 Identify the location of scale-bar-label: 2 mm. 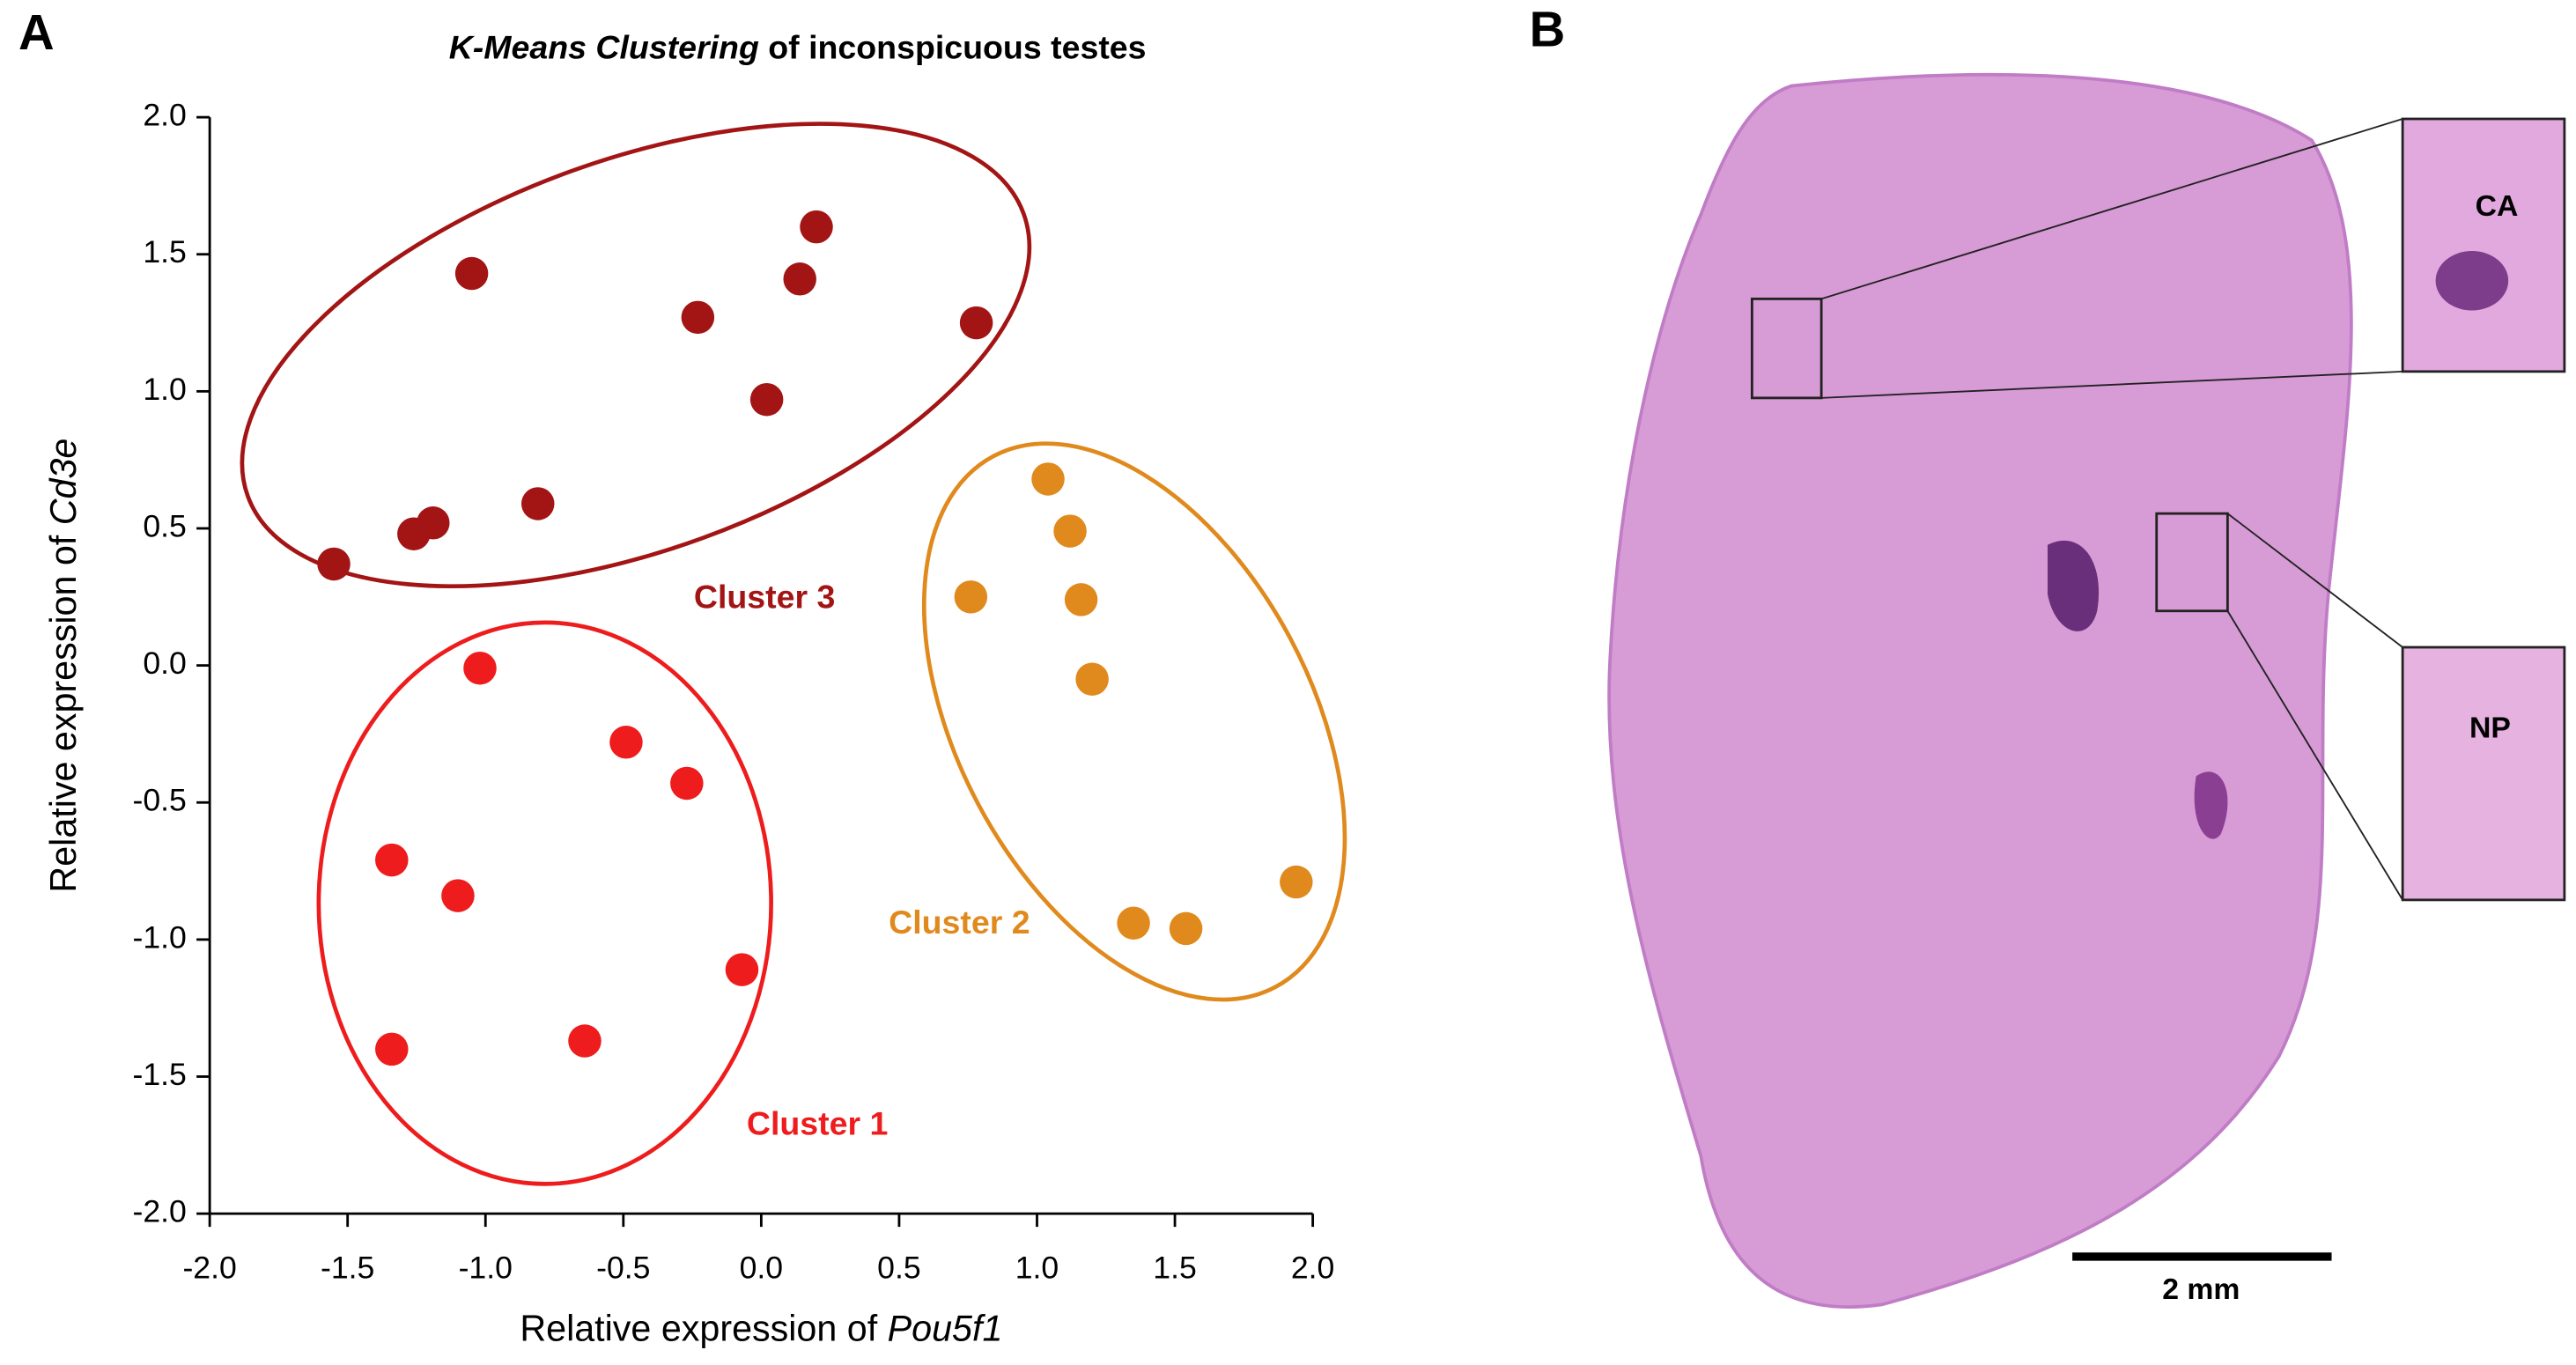
(2201, 1289).